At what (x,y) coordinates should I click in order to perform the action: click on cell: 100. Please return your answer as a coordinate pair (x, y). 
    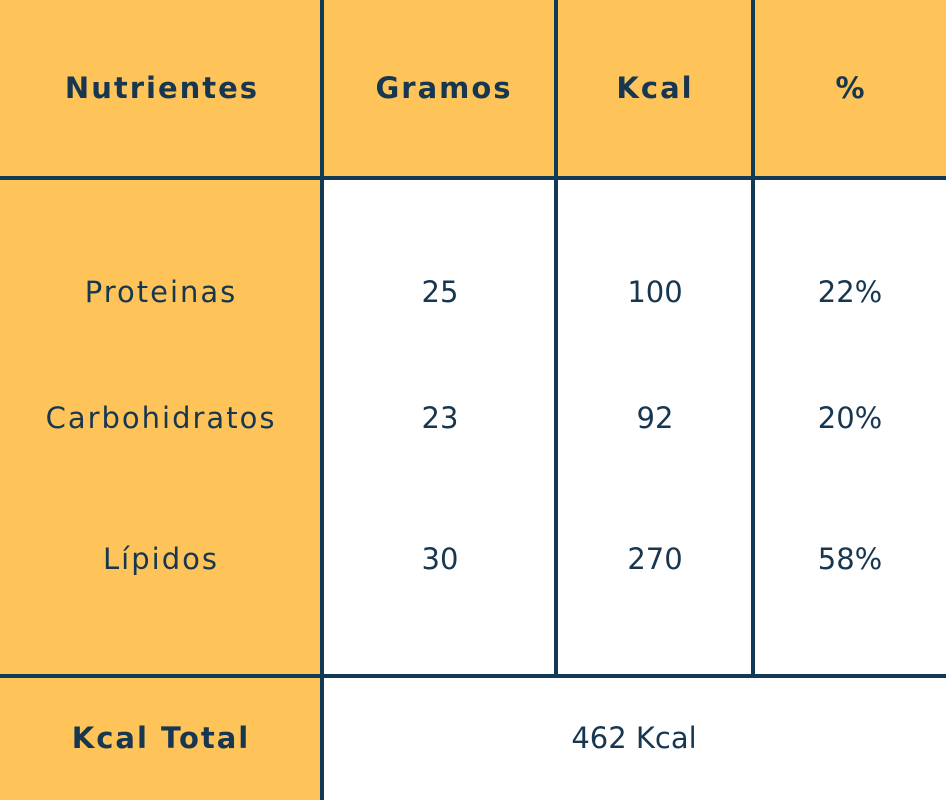
    Looking at the image, I should click on (655, 292).